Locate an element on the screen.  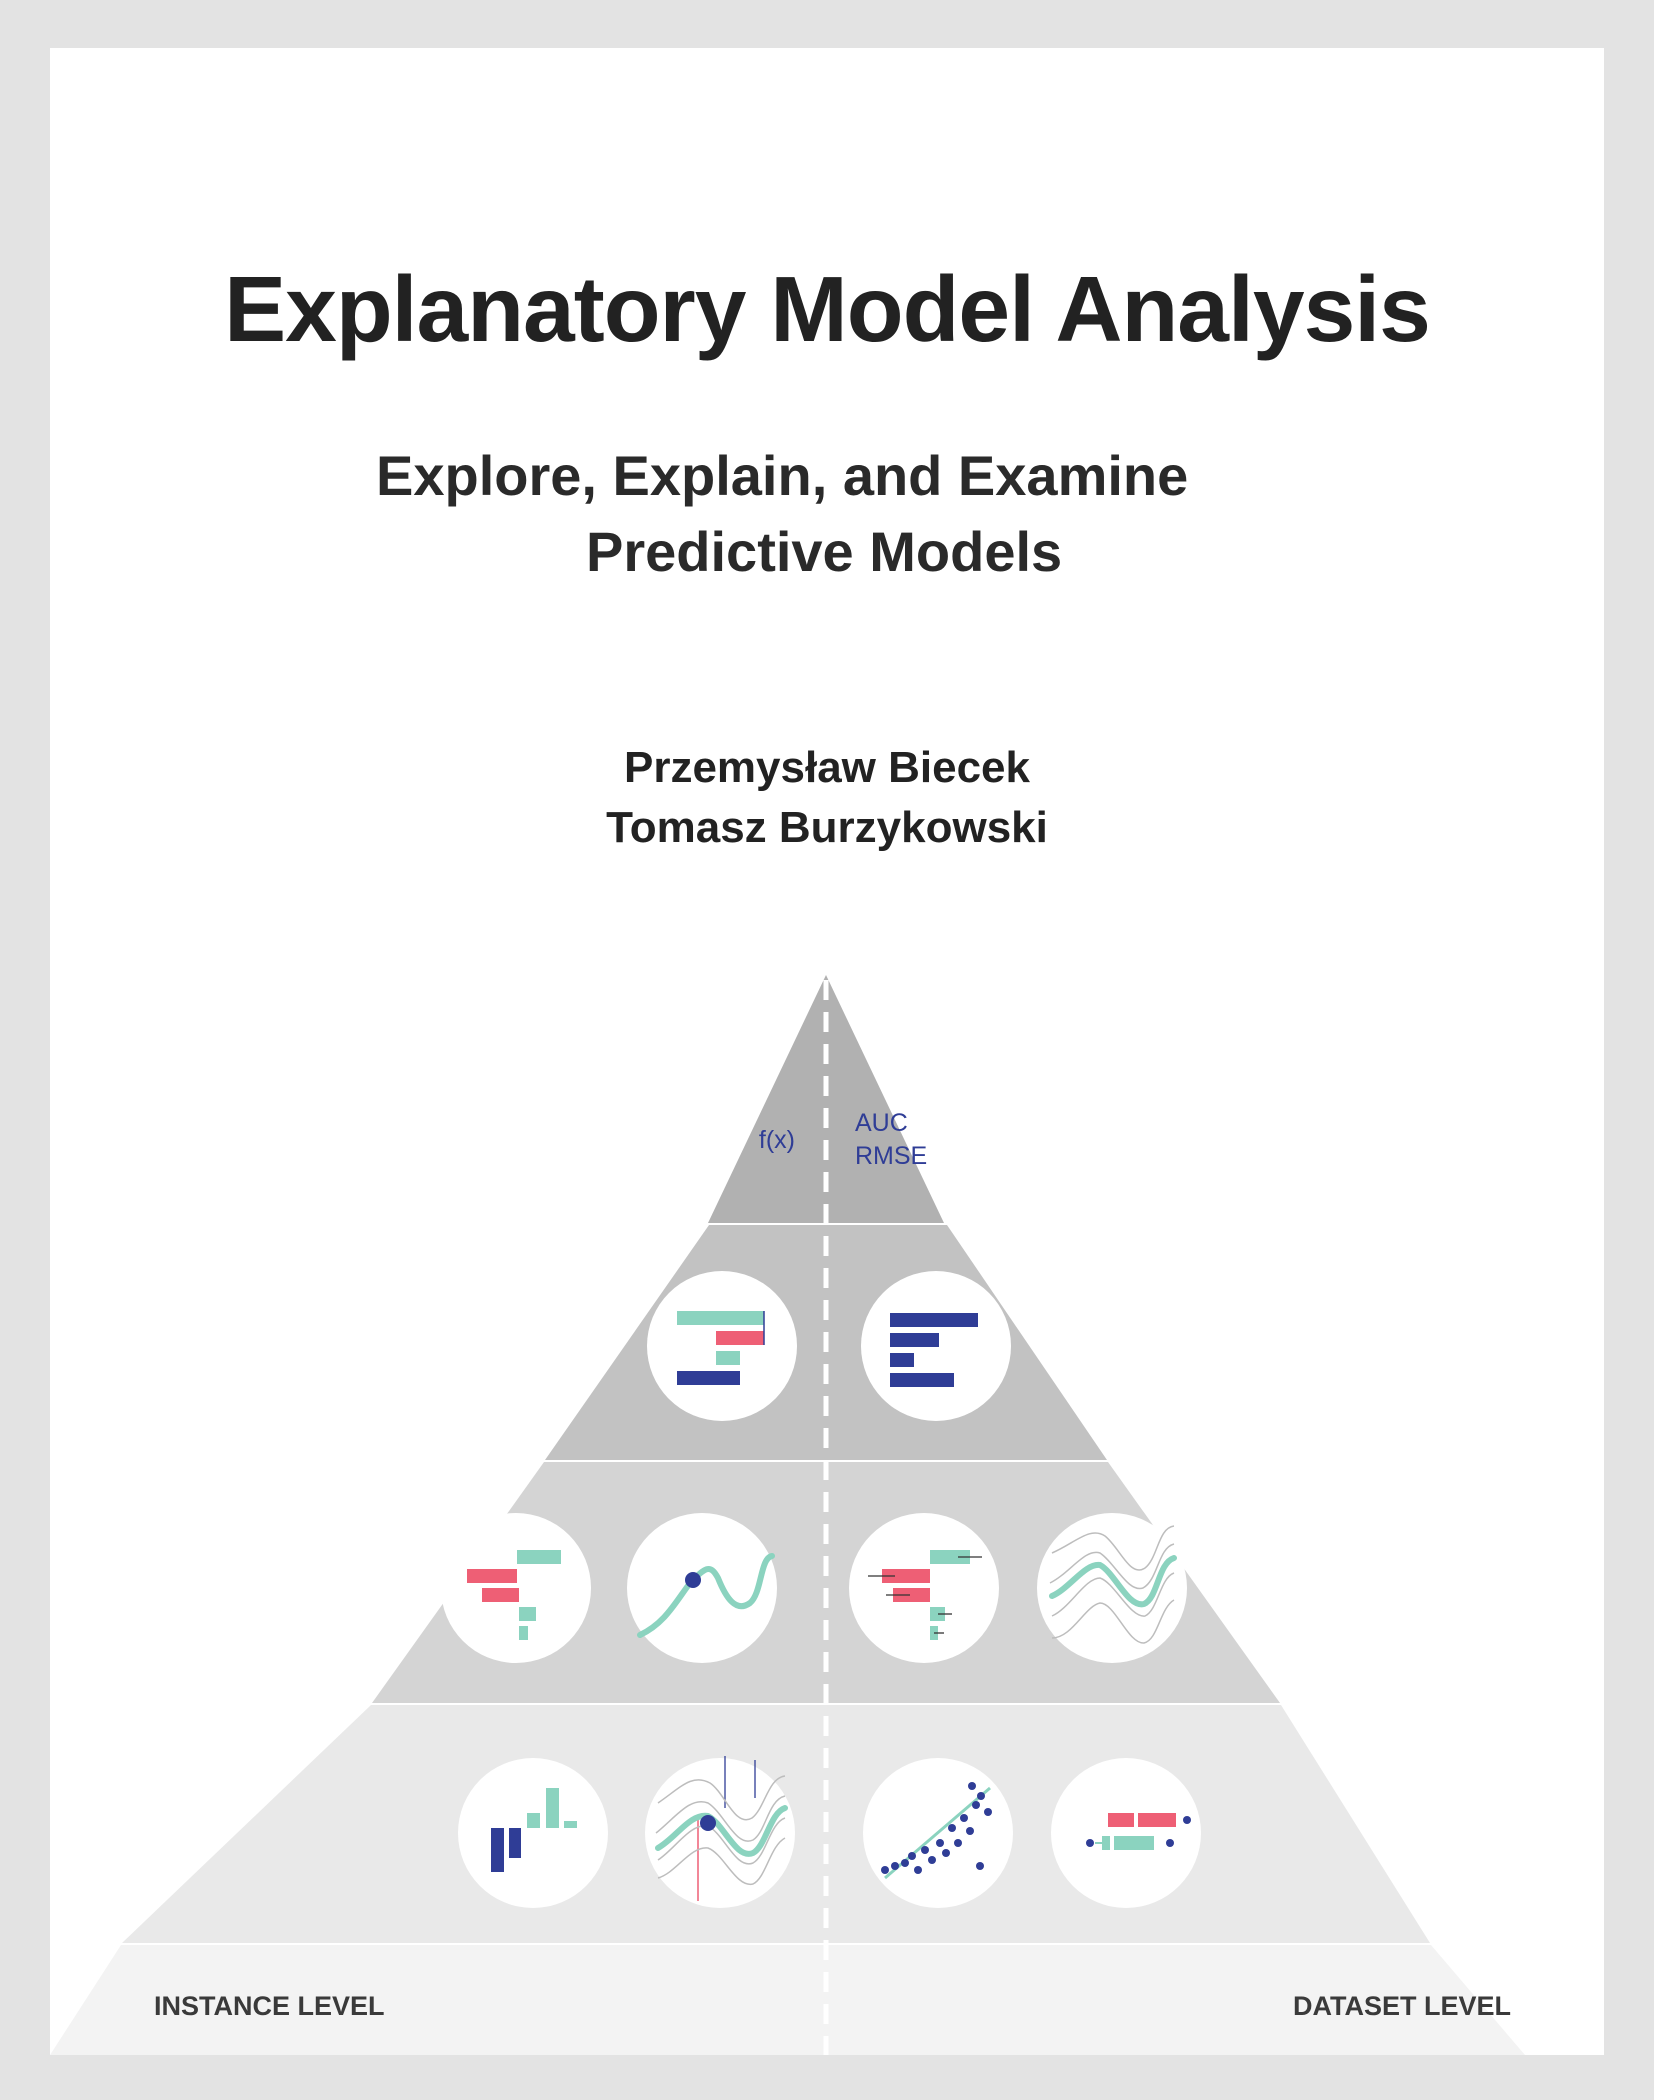
ceteris-paribus-oscillations-icon is located at coordinates (720, 1832).